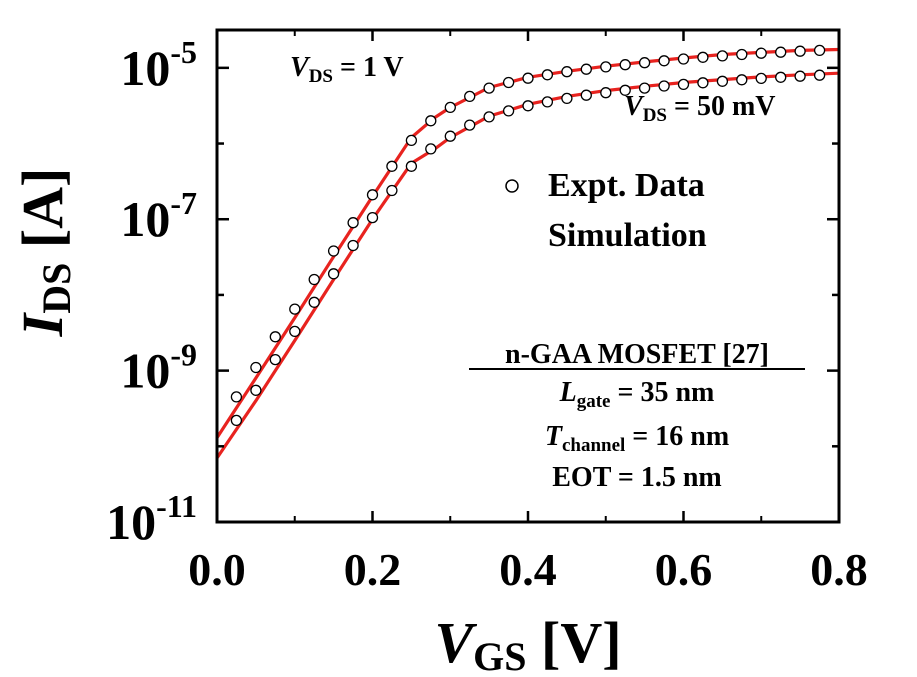 This screenshot has height=677, width=917. Describe the element at coordinates (637, 438) in the screenshot. I see `device-param: Tchannel = 16 nm` at that location.